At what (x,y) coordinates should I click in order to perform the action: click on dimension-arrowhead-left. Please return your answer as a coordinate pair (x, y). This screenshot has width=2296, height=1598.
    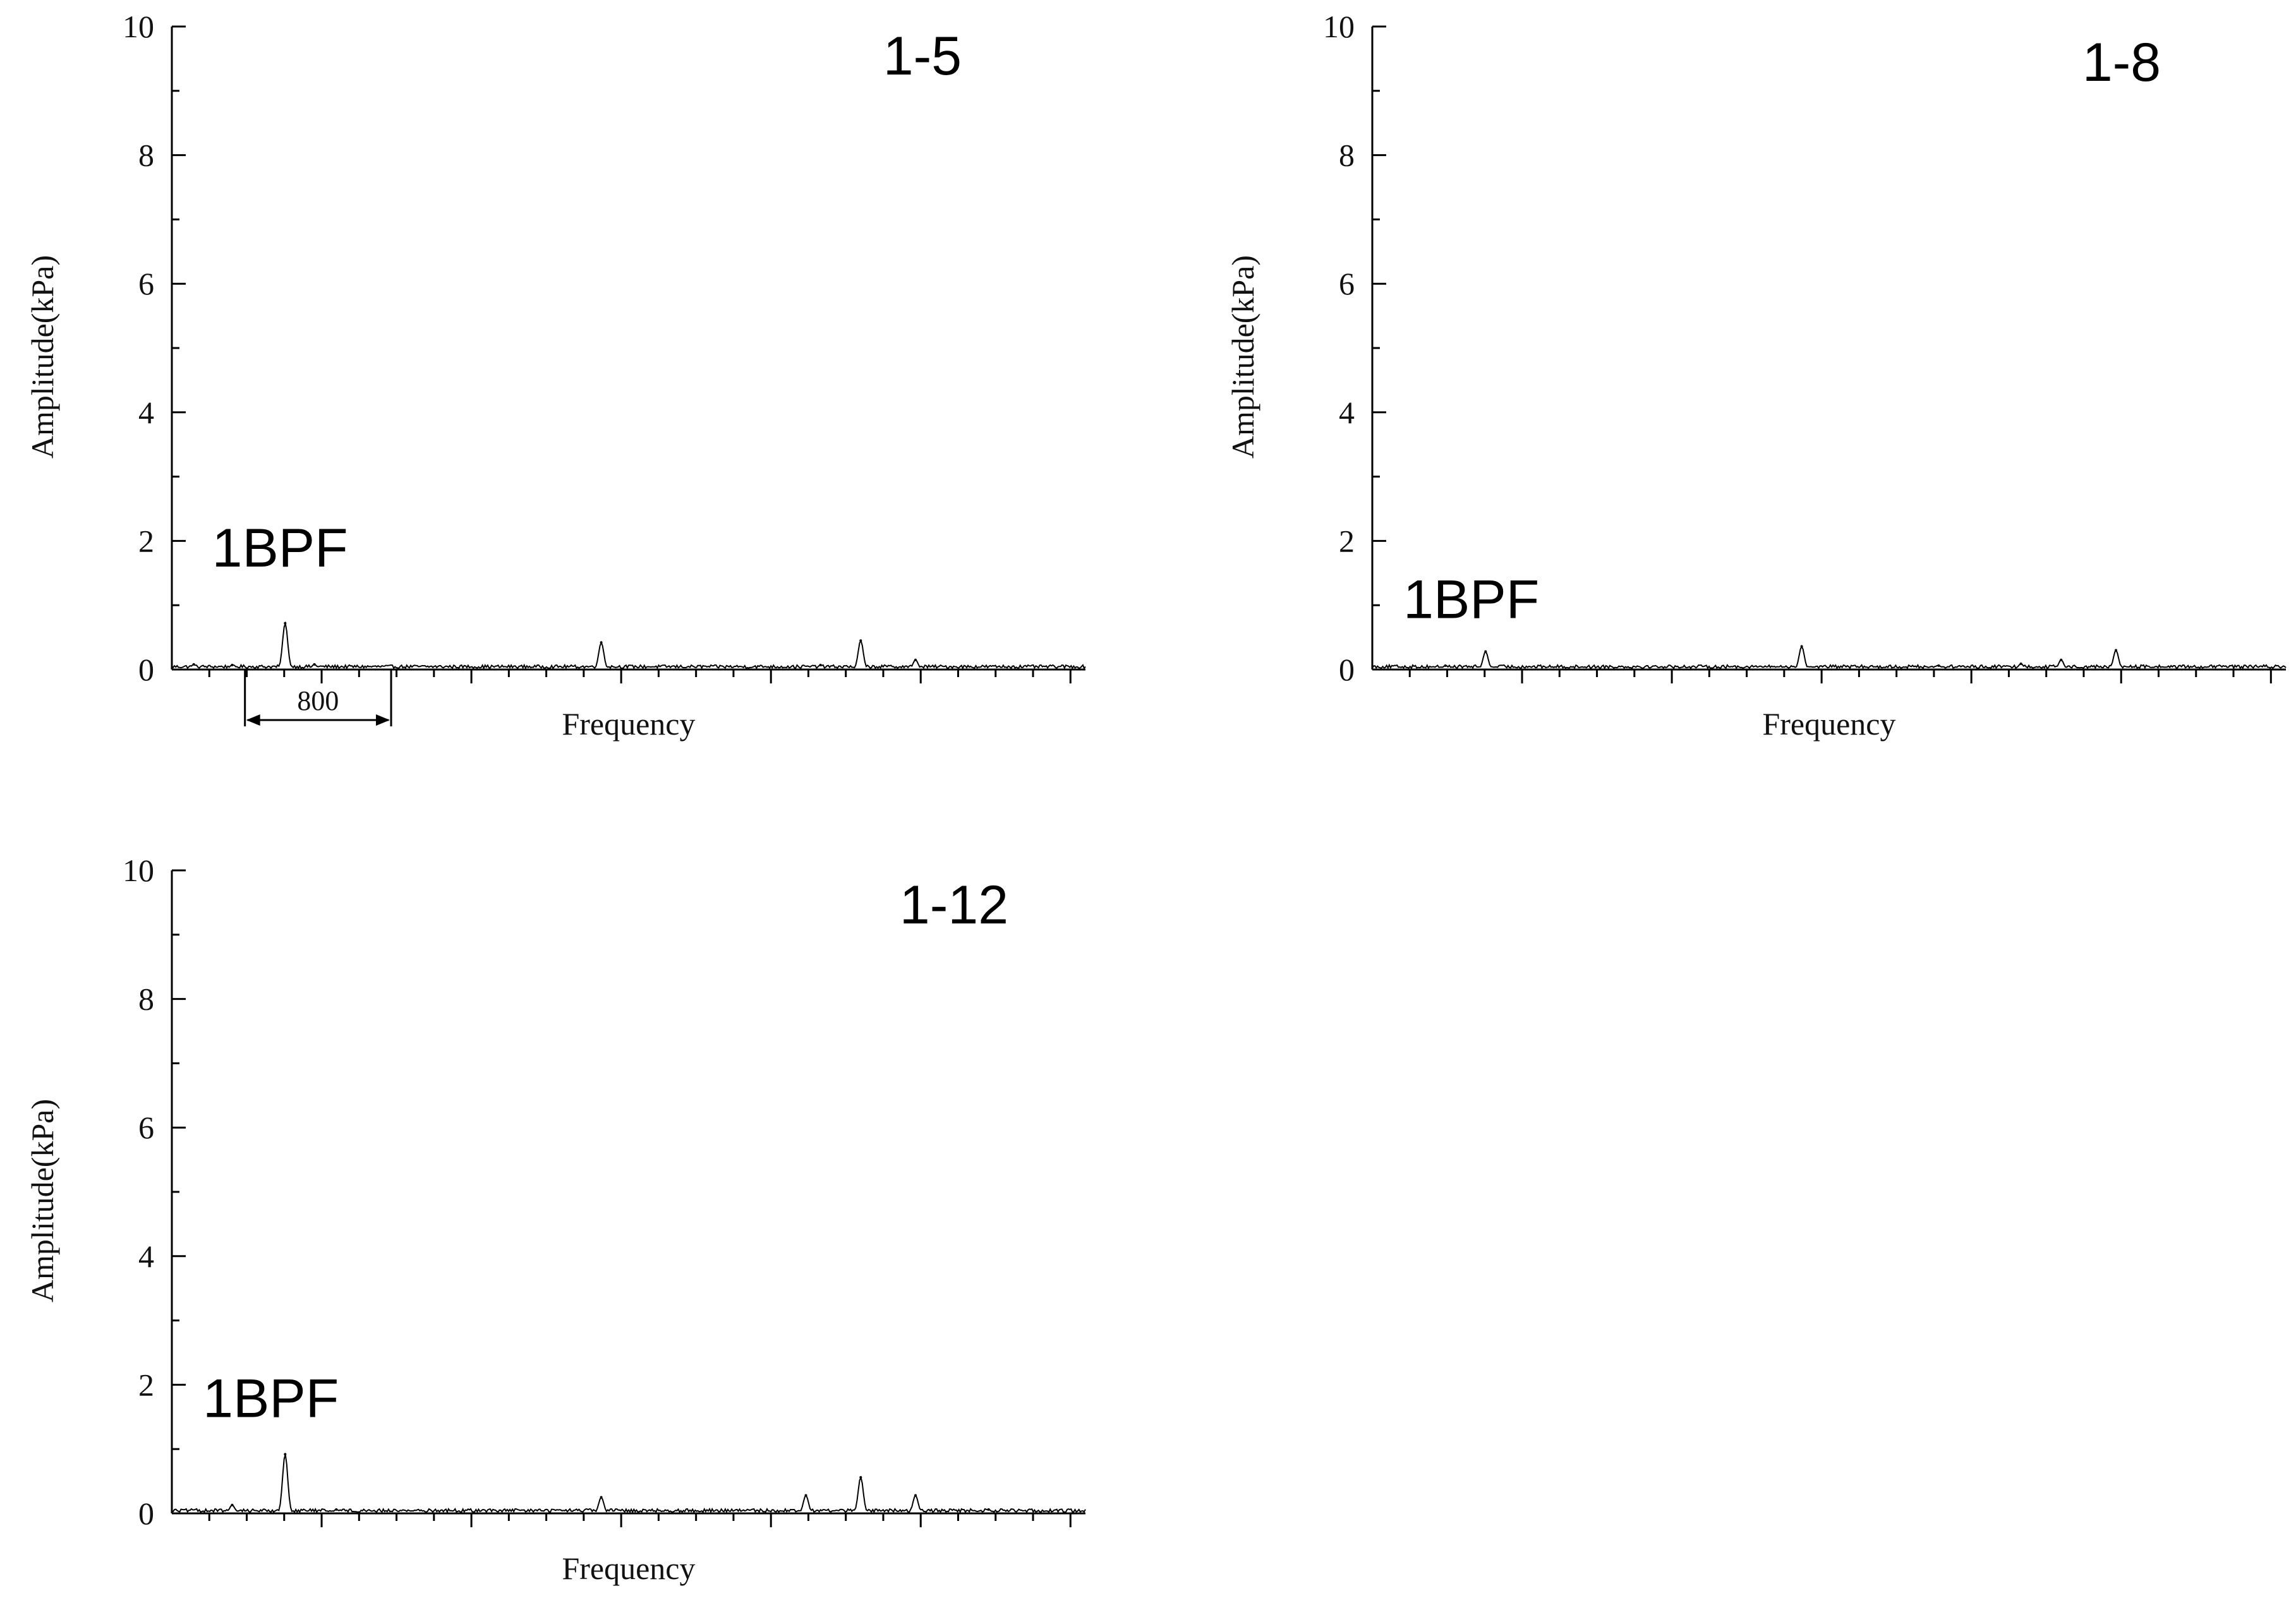
    Looking at the image, I should click on (253, 720).